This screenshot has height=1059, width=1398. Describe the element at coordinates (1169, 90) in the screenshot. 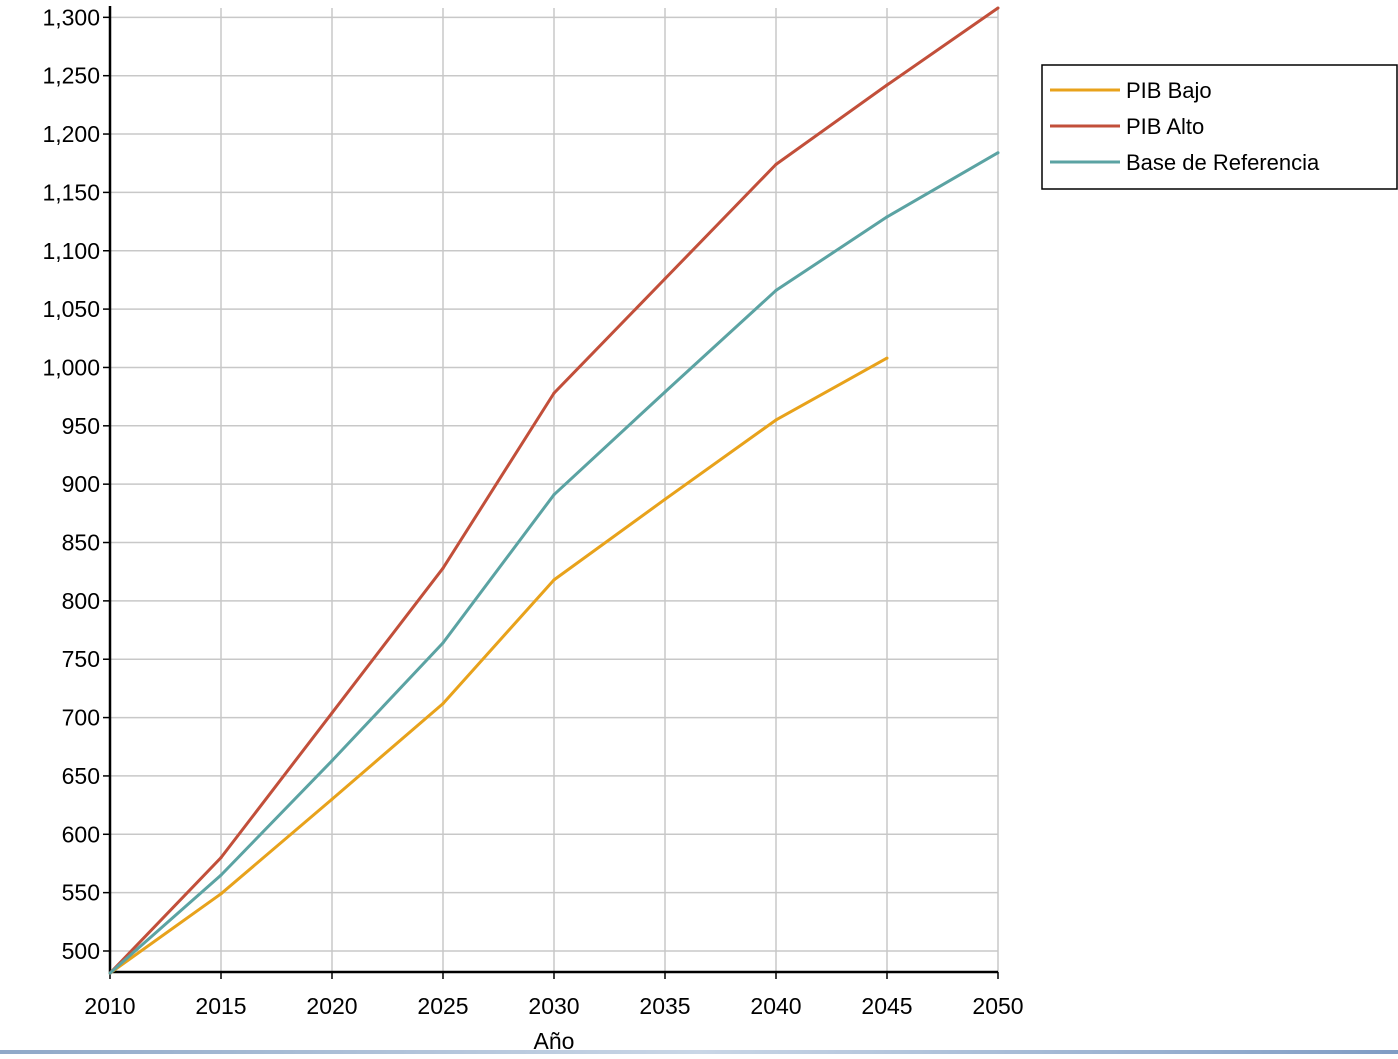

I see `legend-label: PIB Bajo` at that location.